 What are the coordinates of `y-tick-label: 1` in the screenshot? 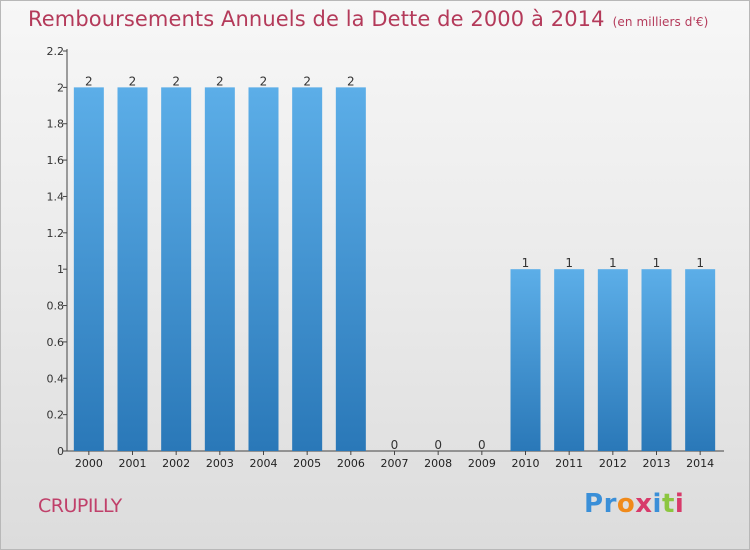 It's located at (60, 269).